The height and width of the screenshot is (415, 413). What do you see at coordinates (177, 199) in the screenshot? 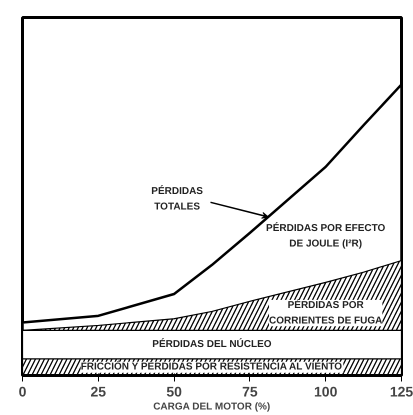
I see `annotation: PÉRDIDAS TOTALES` at bounding box center [177, 199].